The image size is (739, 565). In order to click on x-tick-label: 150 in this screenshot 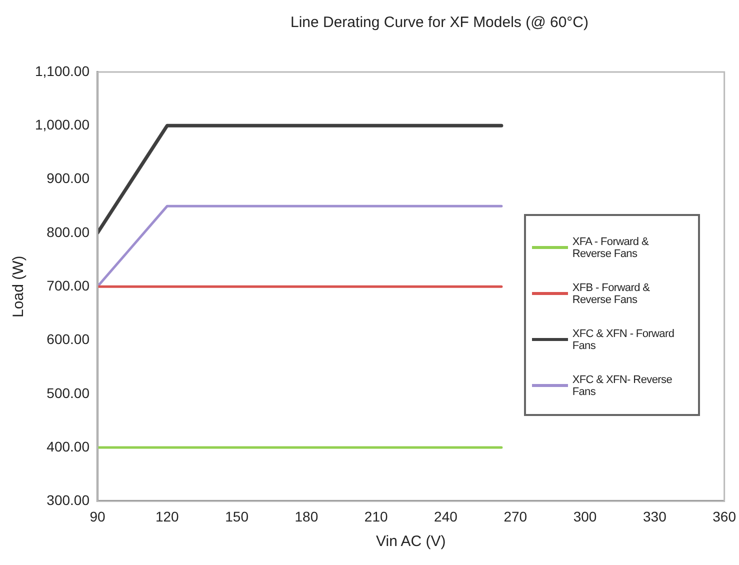, I will do `click(237, 516)`.